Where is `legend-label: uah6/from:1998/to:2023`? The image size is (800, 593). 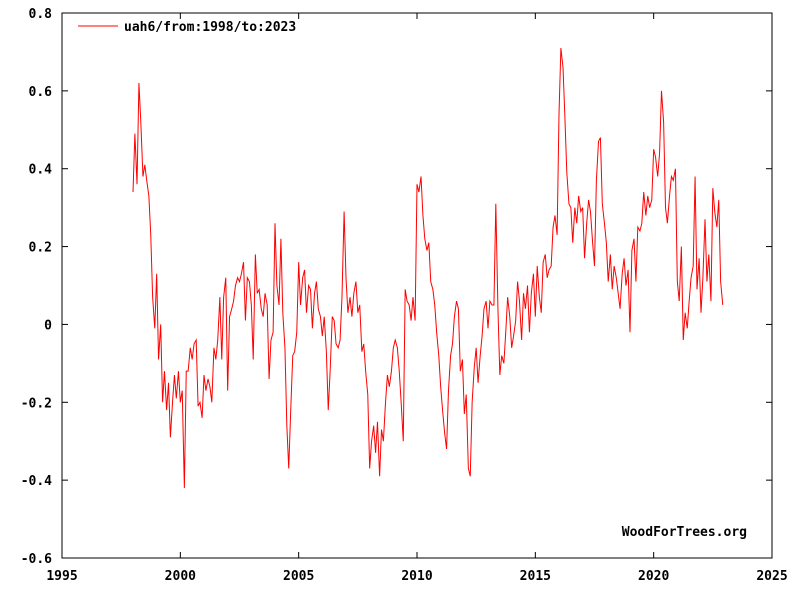 legend-label: uah6/from:1998/to:2023 is located at coordinates (210, 27).